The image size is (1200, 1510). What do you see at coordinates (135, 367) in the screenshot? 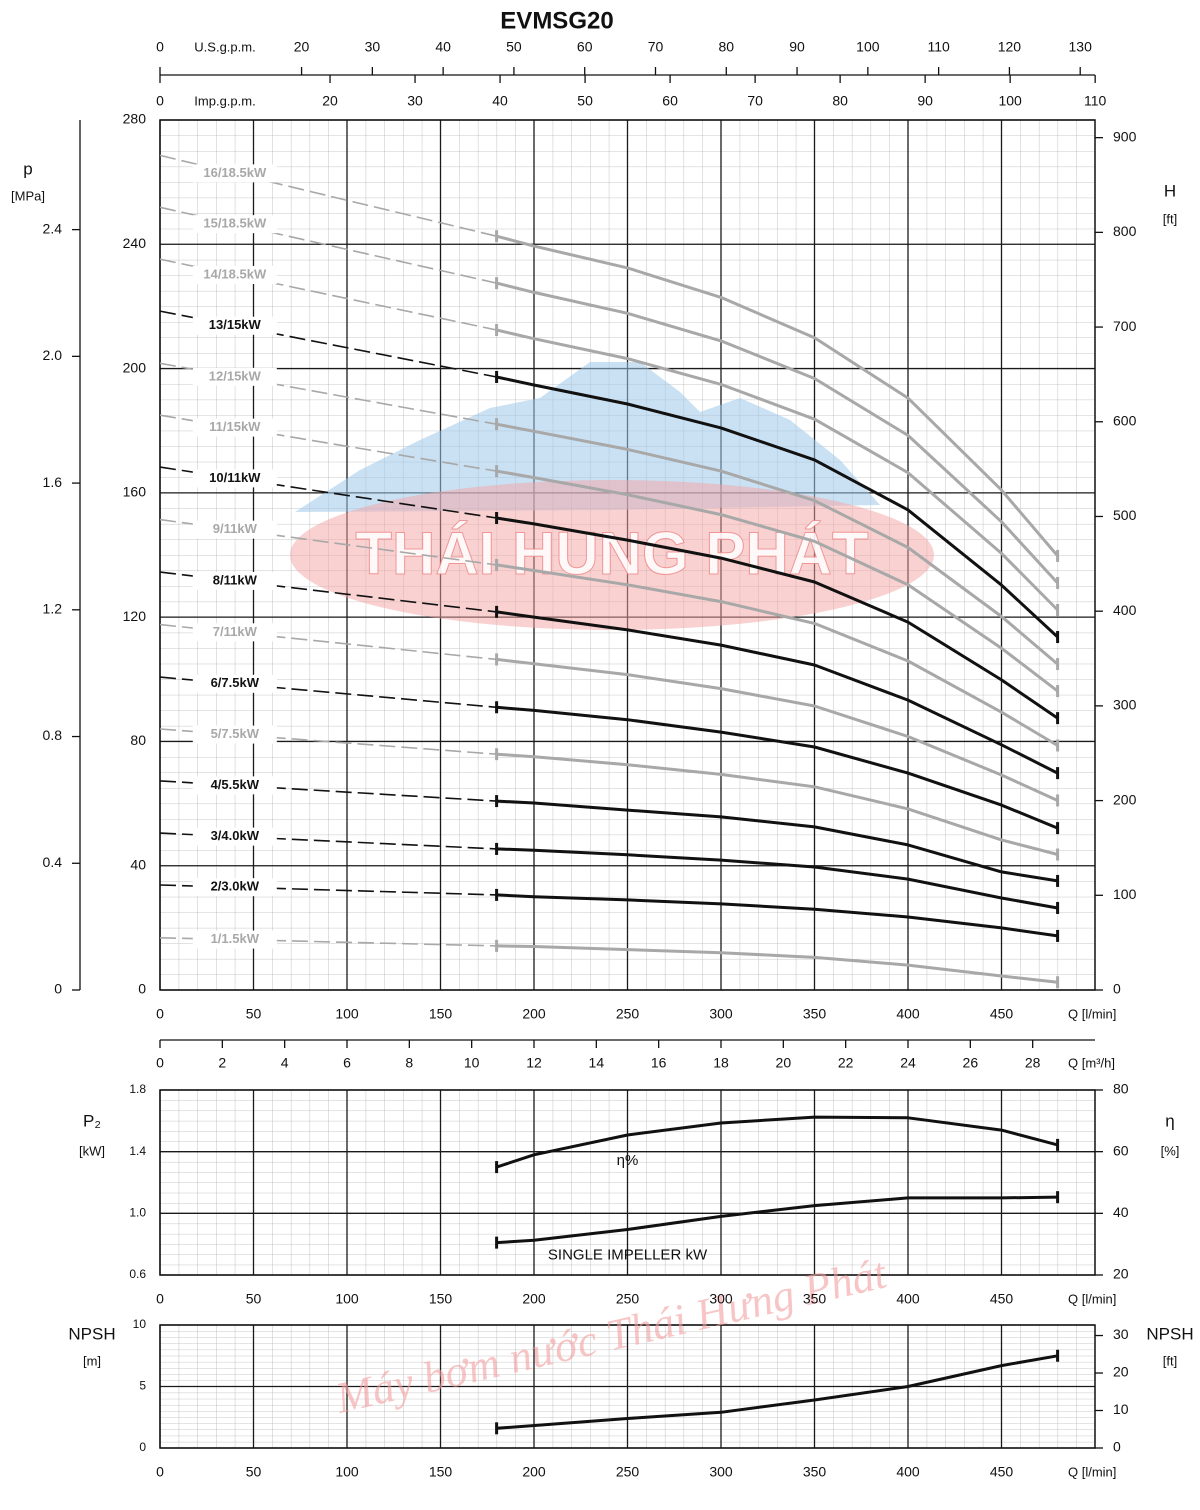
I see `y-tick-label: 200` at bounding box center [135, 367].